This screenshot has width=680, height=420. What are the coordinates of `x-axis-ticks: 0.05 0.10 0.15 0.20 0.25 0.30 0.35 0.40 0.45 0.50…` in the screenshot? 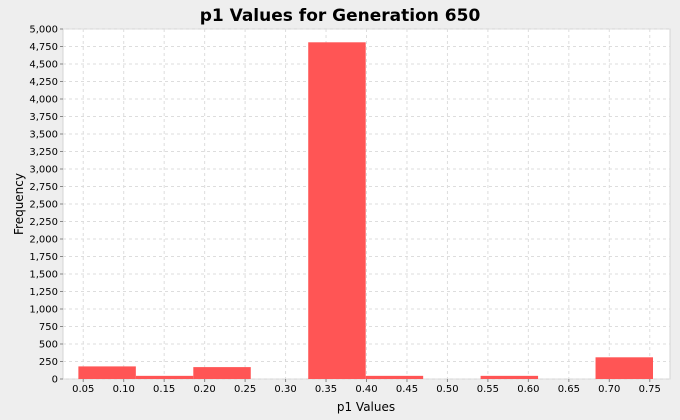 It's located at (366, 387).